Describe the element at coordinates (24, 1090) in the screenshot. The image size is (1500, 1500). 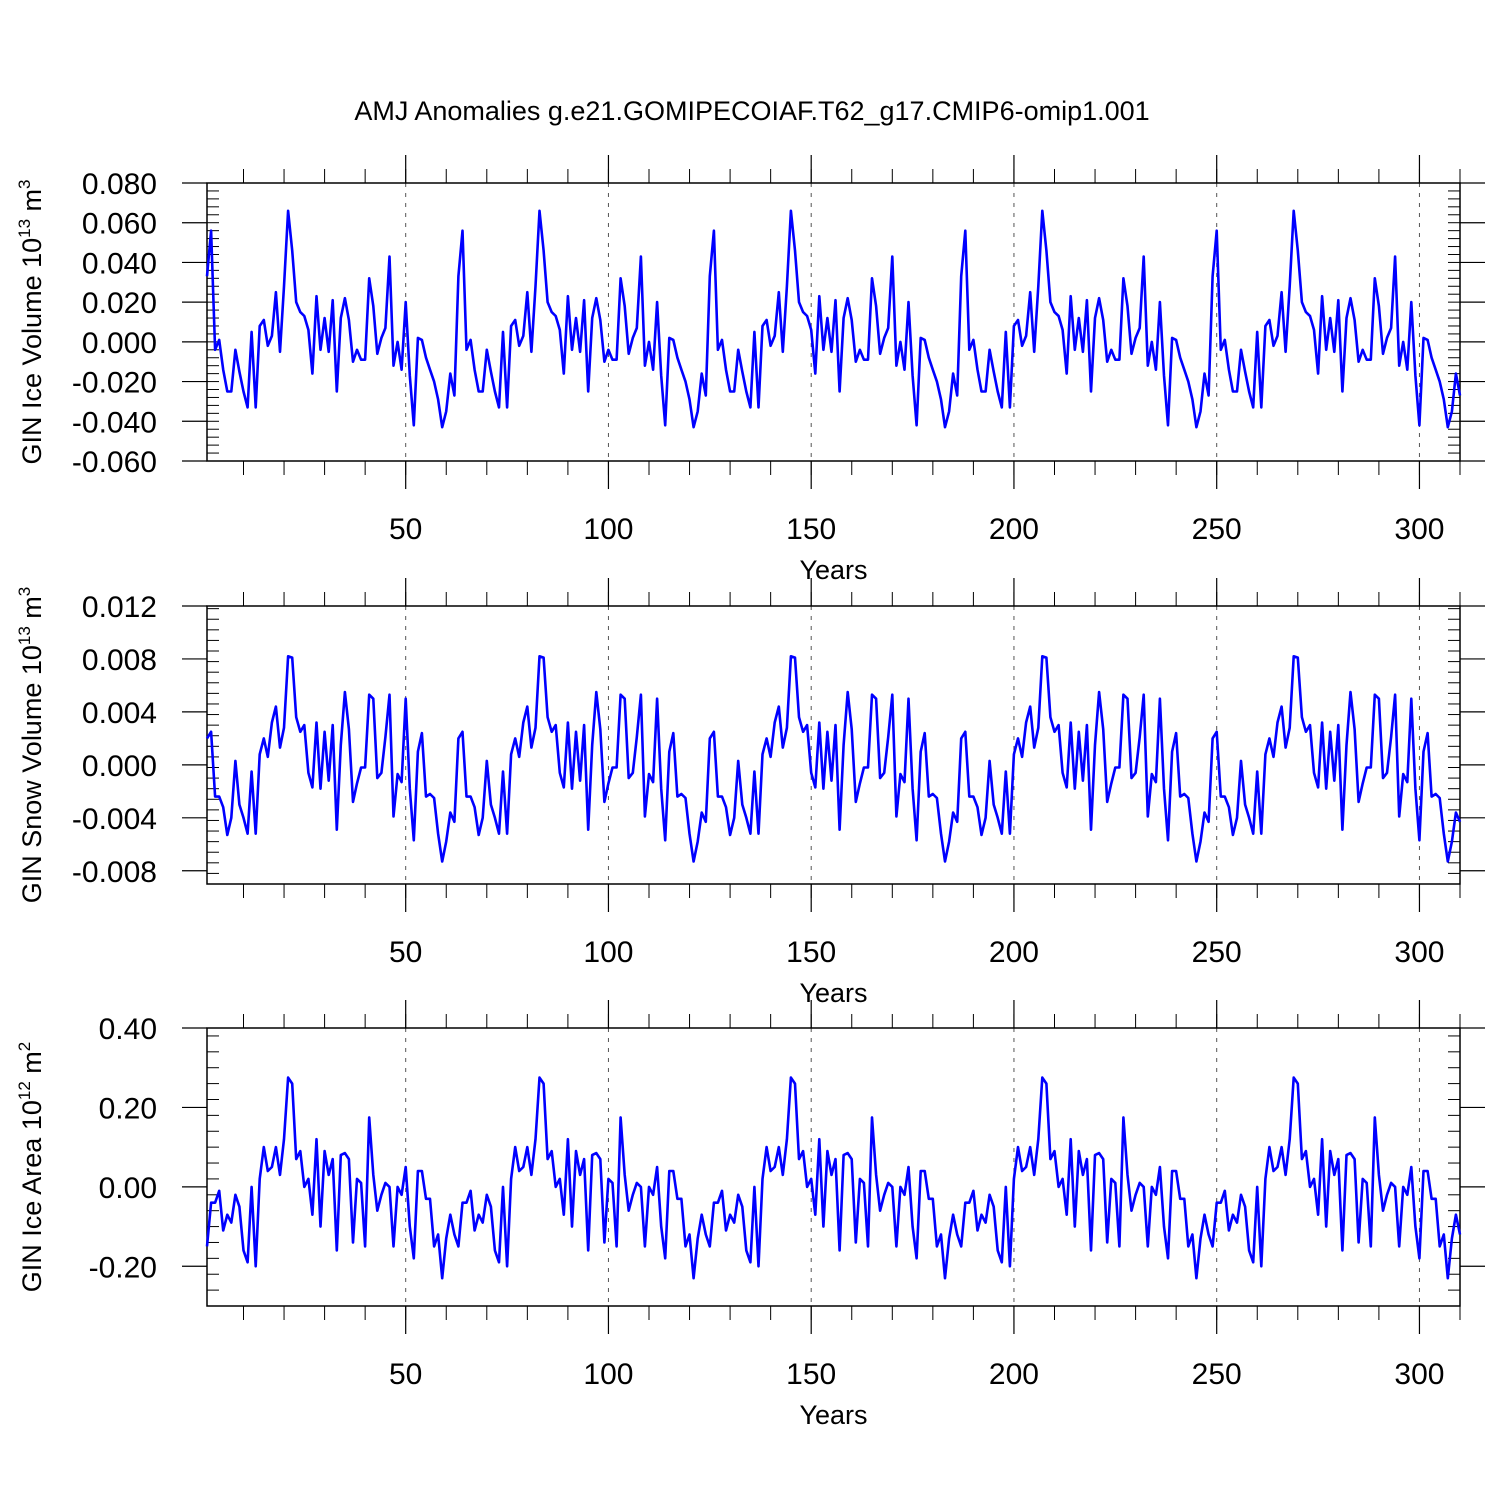
I see `y-axis-title-exponent: 12` at that location.